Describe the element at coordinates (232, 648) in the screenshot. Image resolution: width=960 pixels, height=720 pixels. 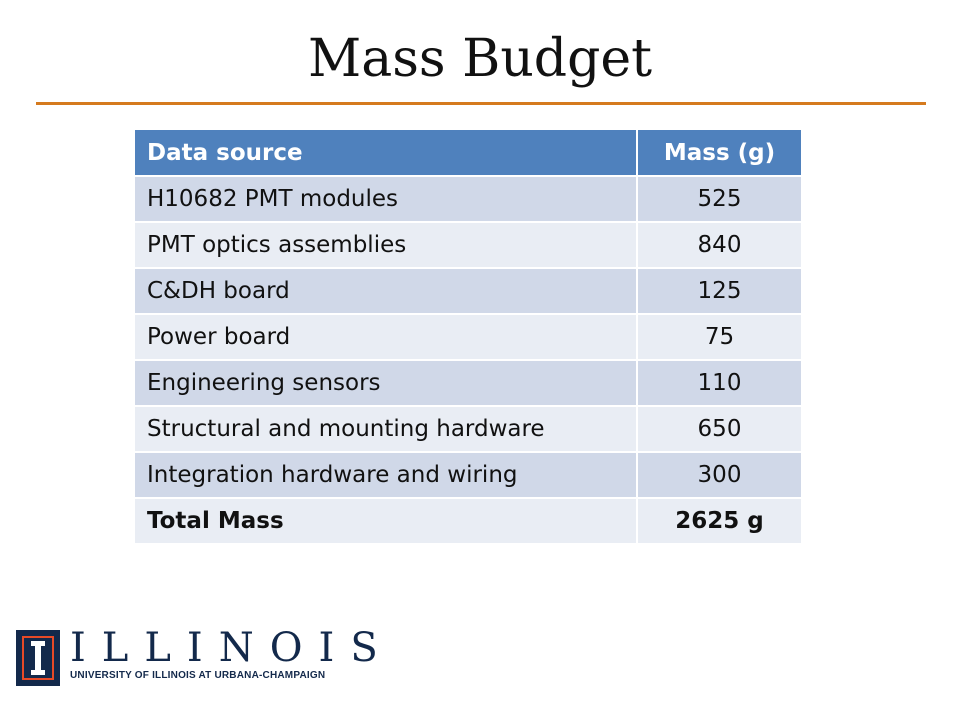
I see `logo-wordmark: ILLINOIS` at that location.